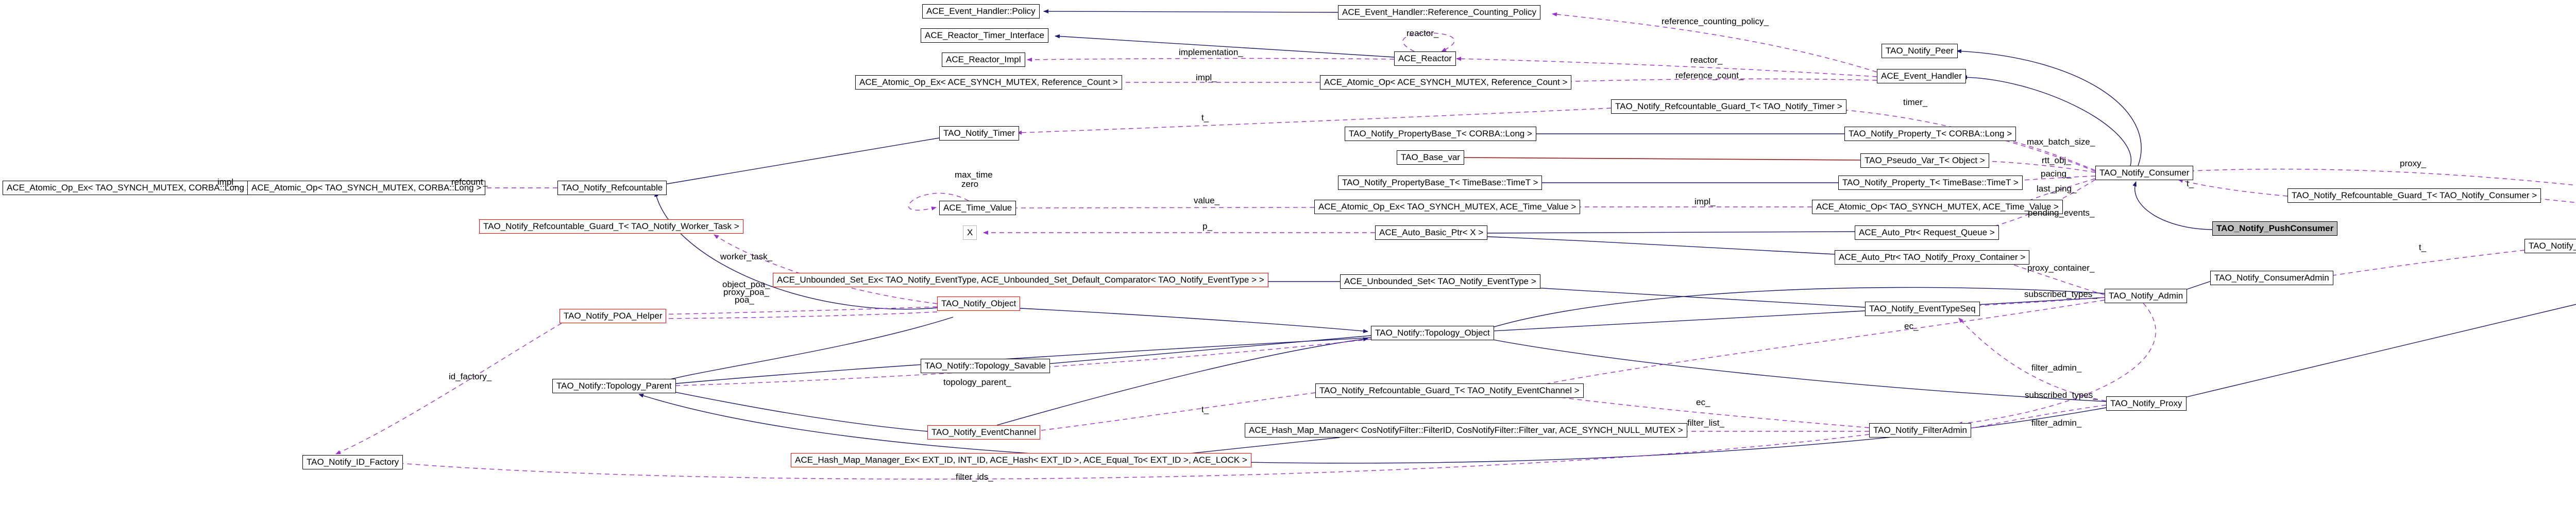  I want to click on edge-timer-to-refcountable, so click(799, 162).